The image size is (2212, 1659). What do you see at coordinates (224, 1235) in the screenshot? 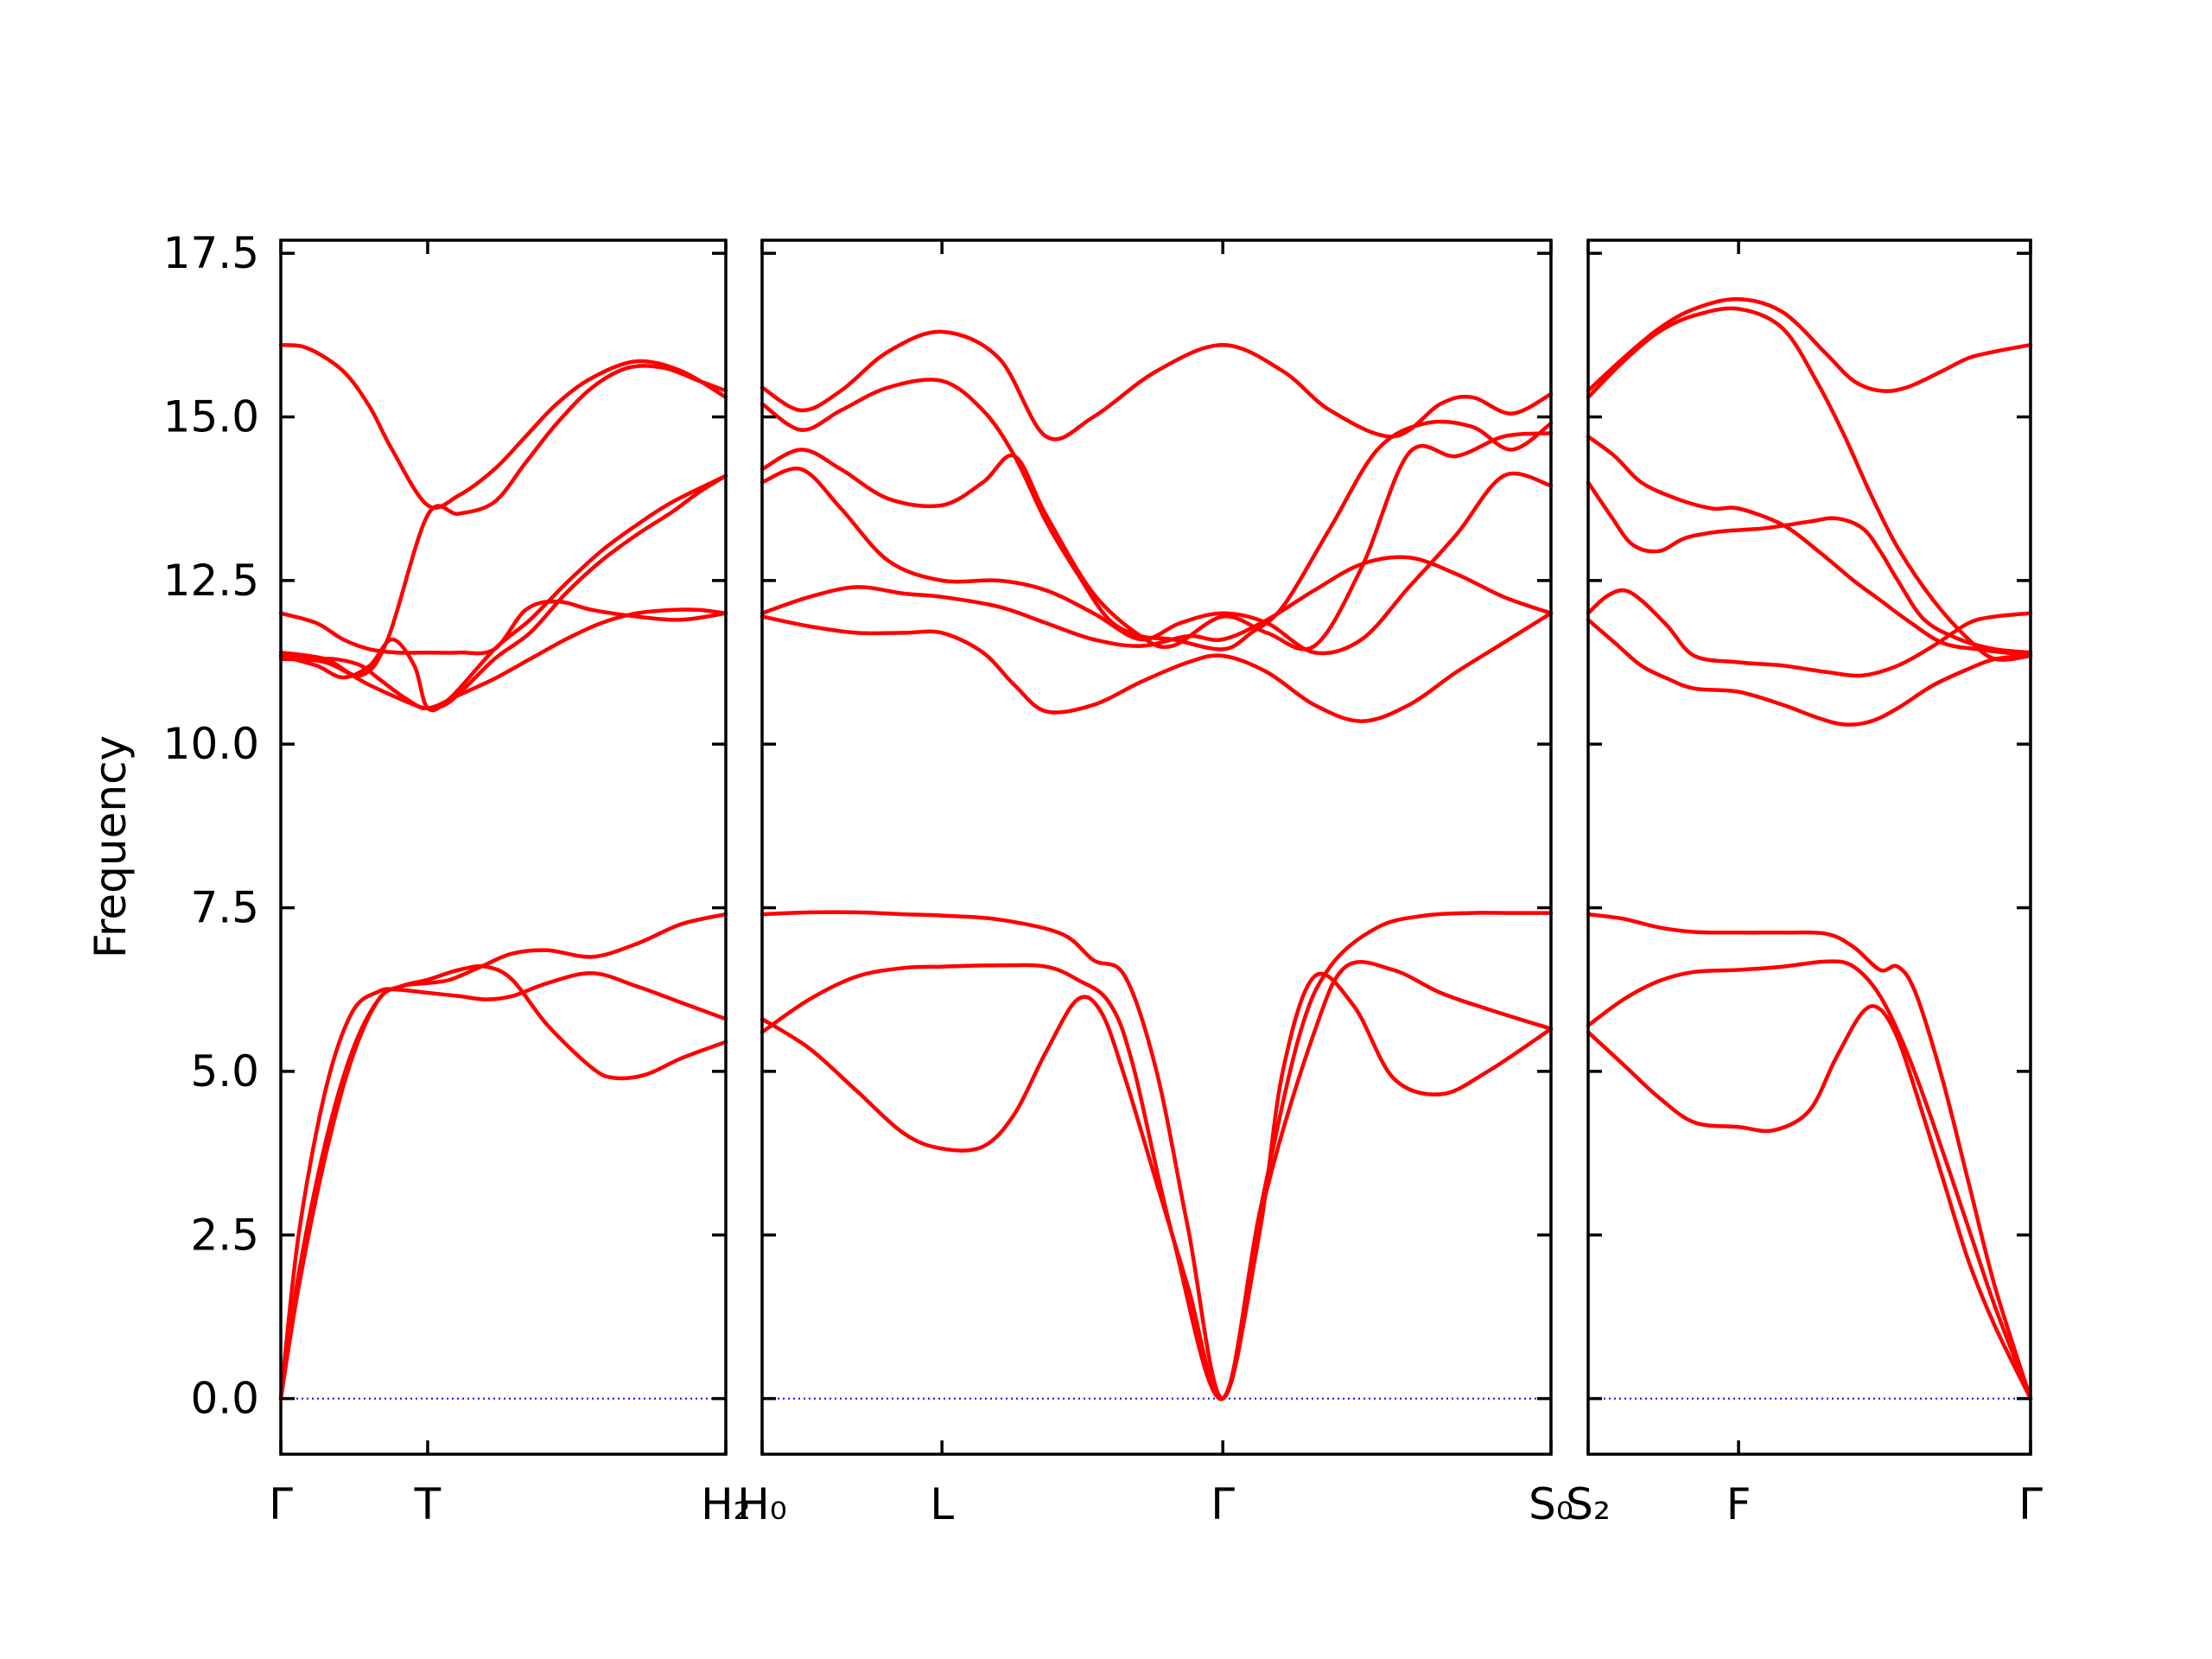
I see `y-tick-label: 2.5` at bounding box center [224, 1235].